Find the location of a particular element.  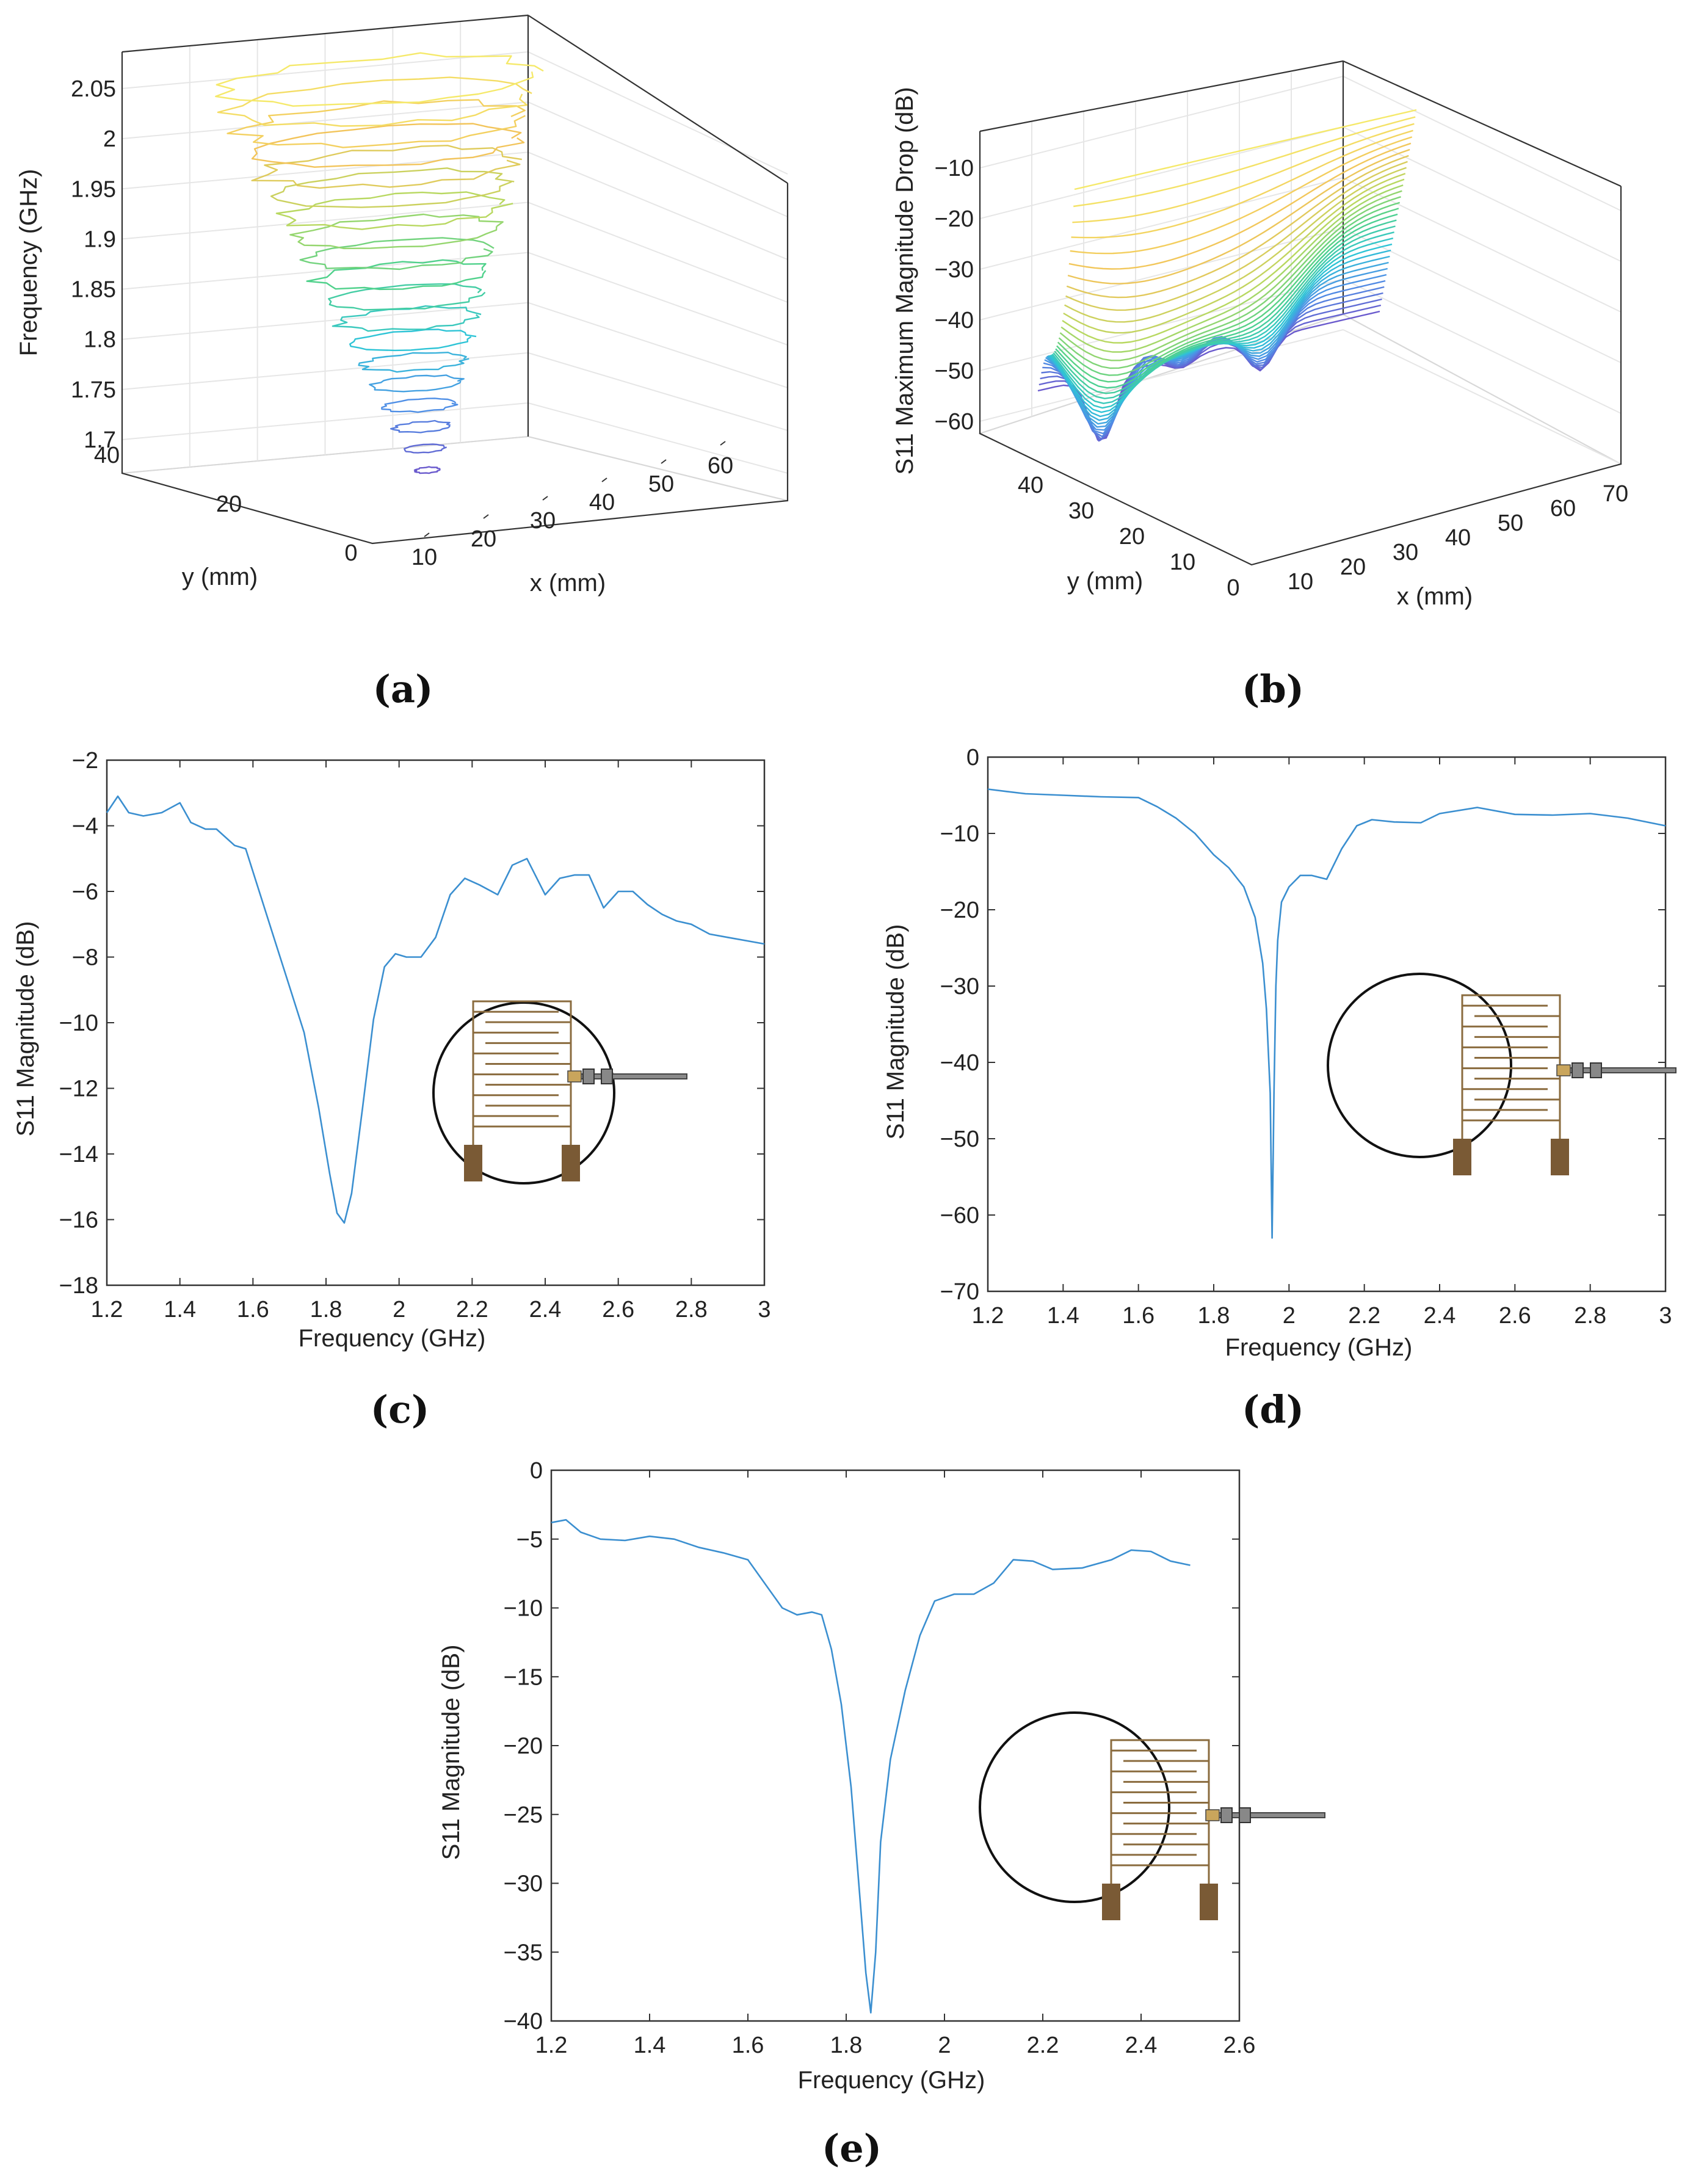

panel-a-z-axis-label: Frequency (GHz) is located at coordinates (28, 263).